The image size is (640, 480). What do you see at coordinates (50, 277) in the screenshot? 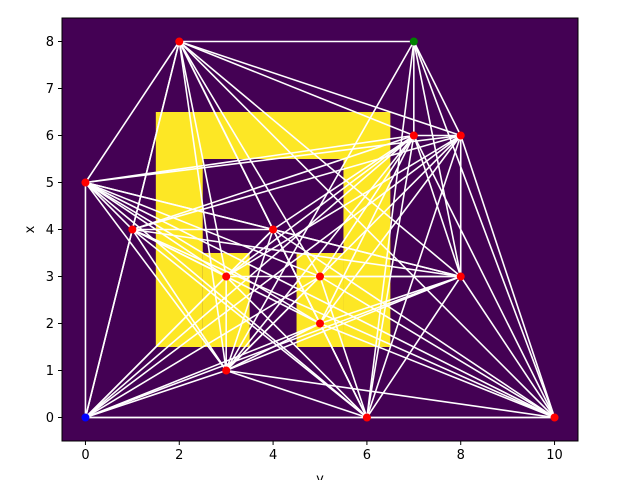
I see `y-tick-label: 3` at bounding box center [50, 277].